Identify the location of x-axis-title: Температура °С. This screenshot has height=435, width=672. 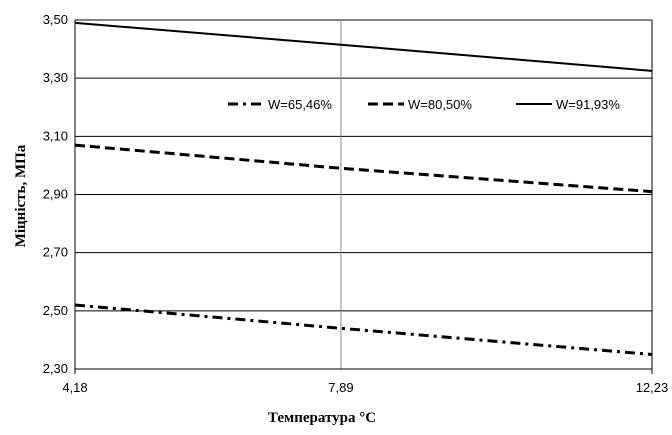
(322, 418).